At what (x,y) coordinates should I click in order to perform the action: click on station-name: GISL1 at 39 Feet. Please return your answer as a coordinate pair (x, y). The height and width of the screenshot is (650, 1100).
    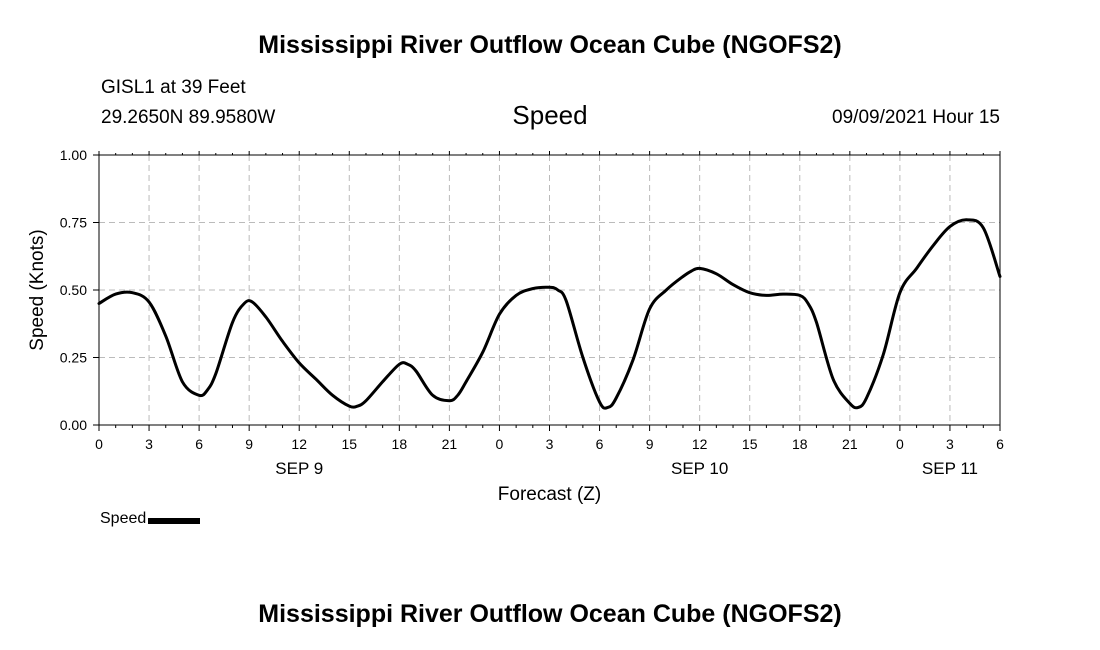
    Looking at the image, I should click on (173, 87).